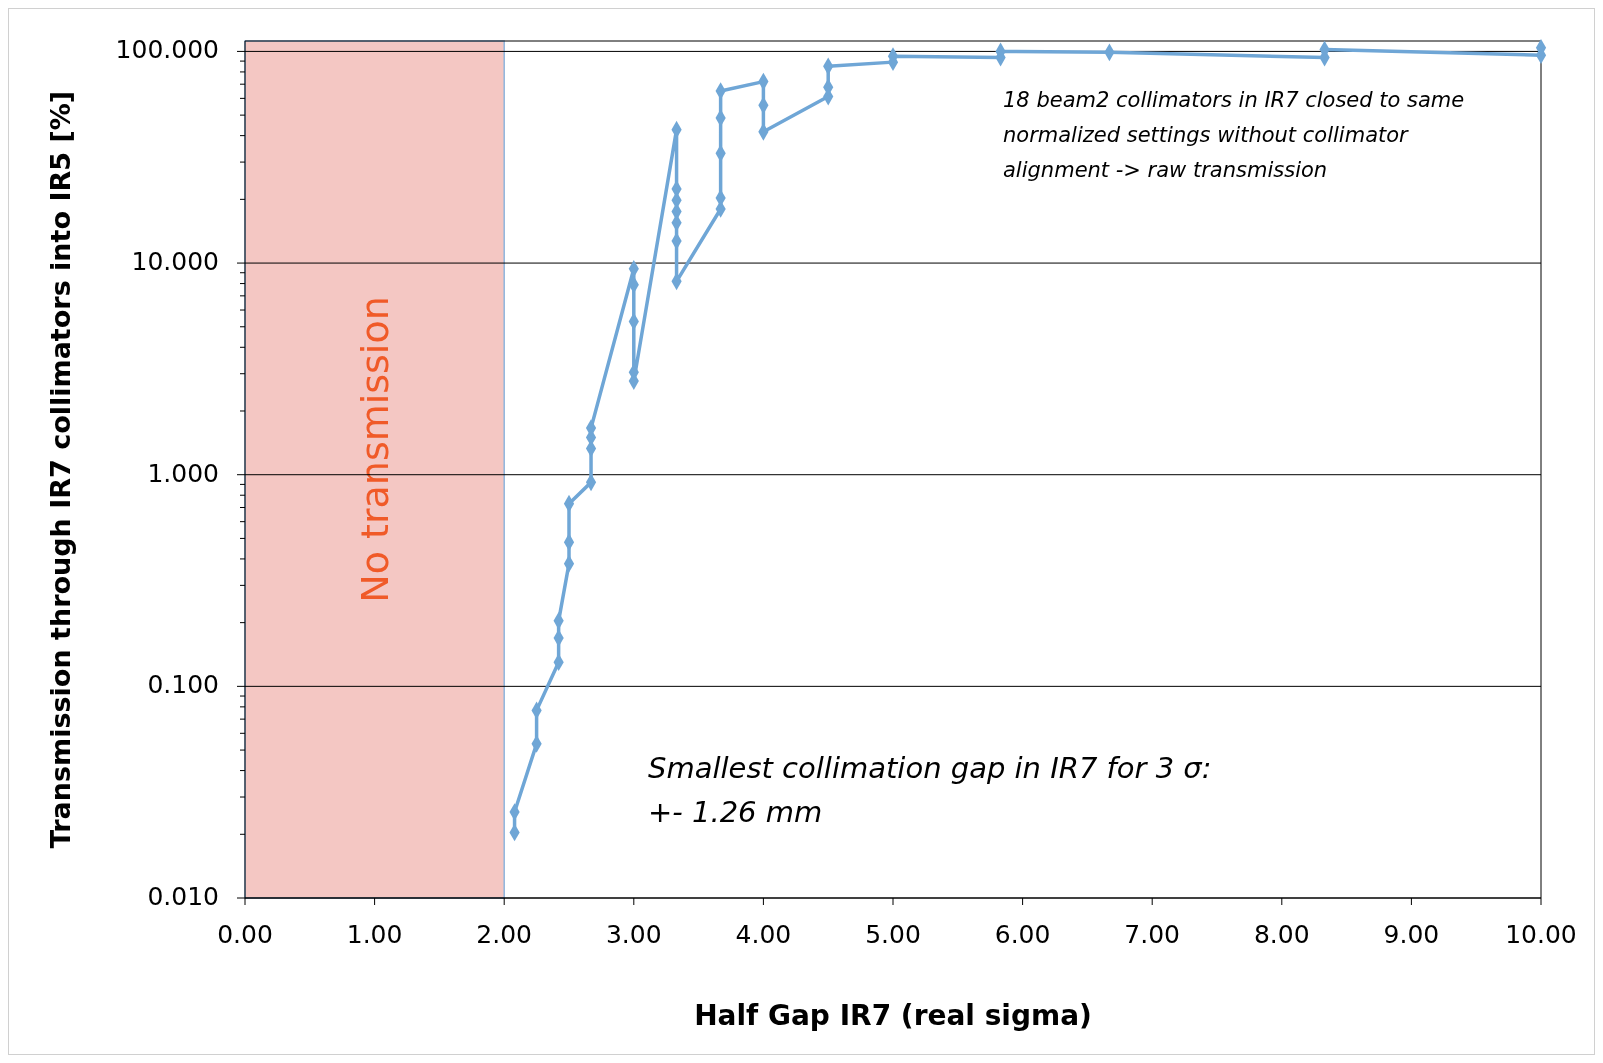 This screenshot has width=1603, height=1063. Describe the element at coordinates (60, 469) in the screenshot. I see `y-axis-title: Transmission through IR7 collimators into IR5 [%]` at that location.